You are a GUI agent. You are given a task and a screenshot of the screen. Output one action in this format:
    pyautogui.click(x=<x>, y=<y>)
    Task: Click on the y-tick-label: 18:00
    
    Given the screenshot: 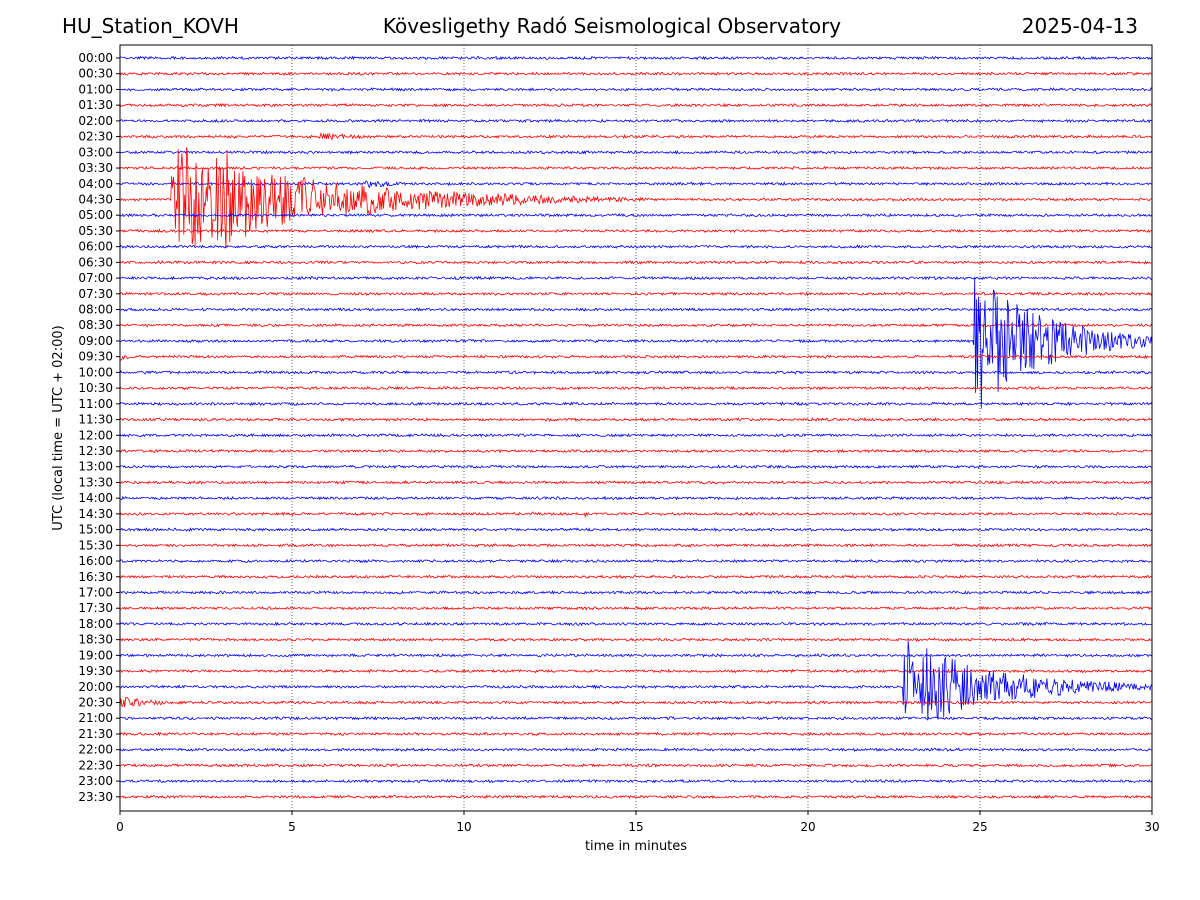 What is the action you would take?
    pyautogui.click(x=95, y=624)
    